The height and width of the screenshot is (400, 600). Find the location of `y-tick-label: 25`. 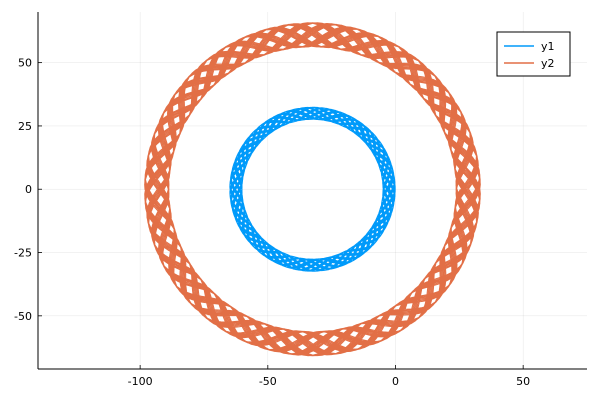

y-tick-label: 25 is located at coordinates (25, 126).